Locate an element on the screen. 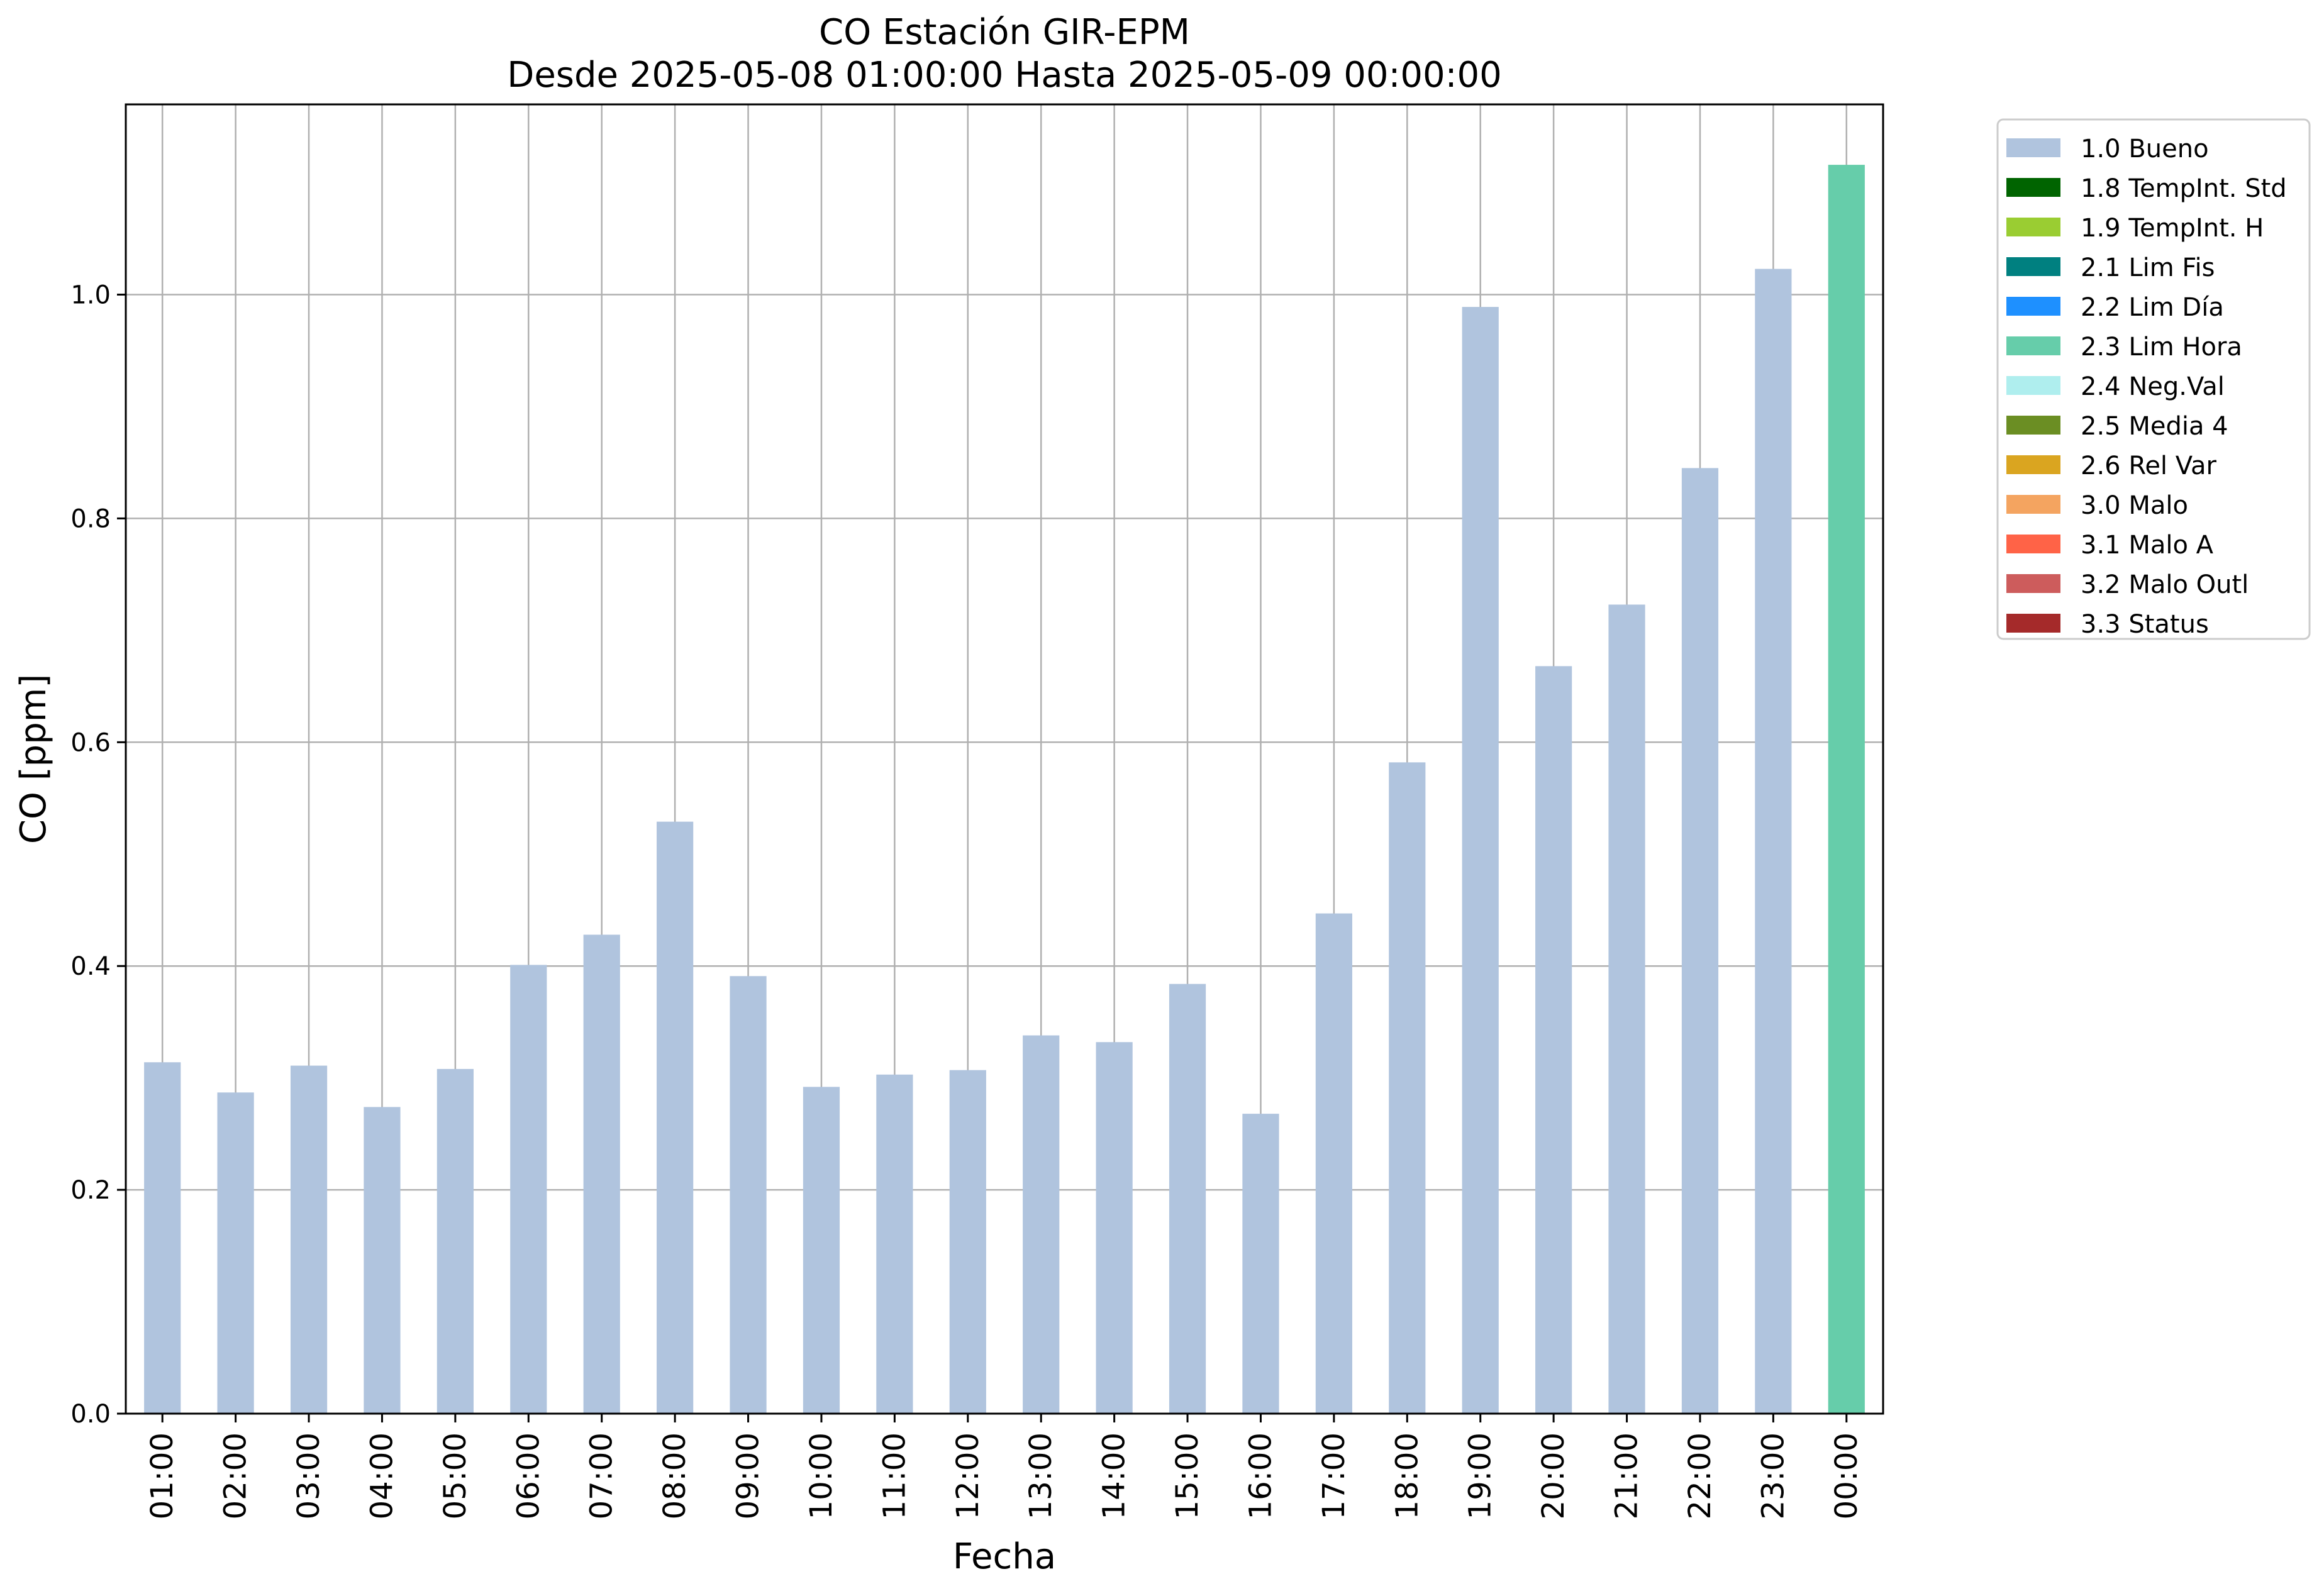  x-tick-label: 11:00 is located at coordinates (894, 1476).